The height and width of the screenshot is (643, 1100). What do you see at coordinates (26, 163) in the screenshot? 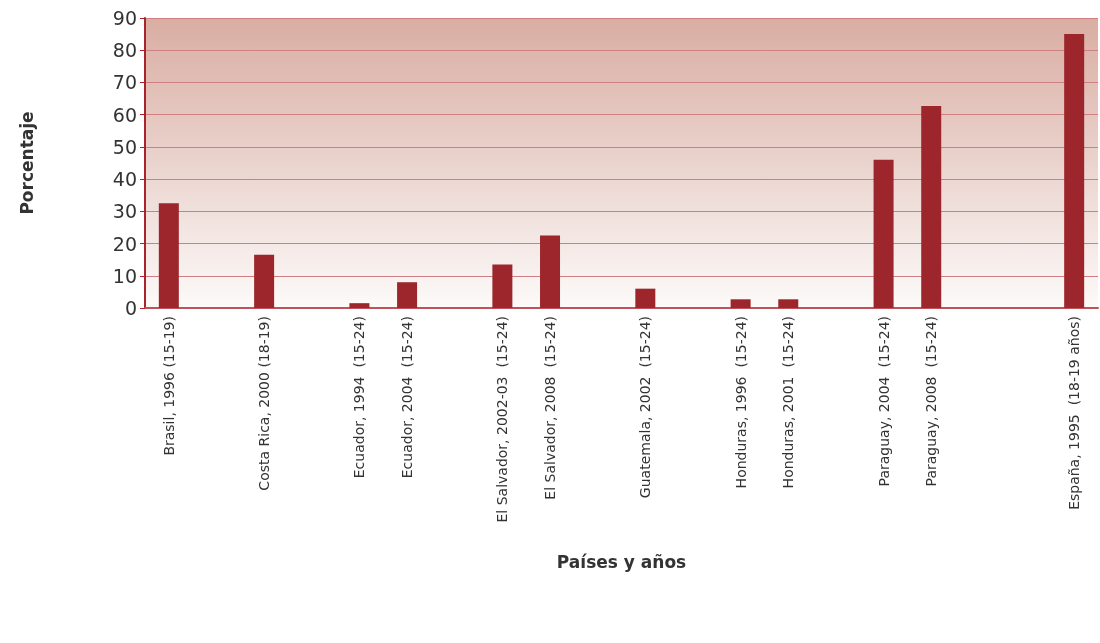
I see `y-axis-title: Porcentaje` at bounding box center [26, 163].